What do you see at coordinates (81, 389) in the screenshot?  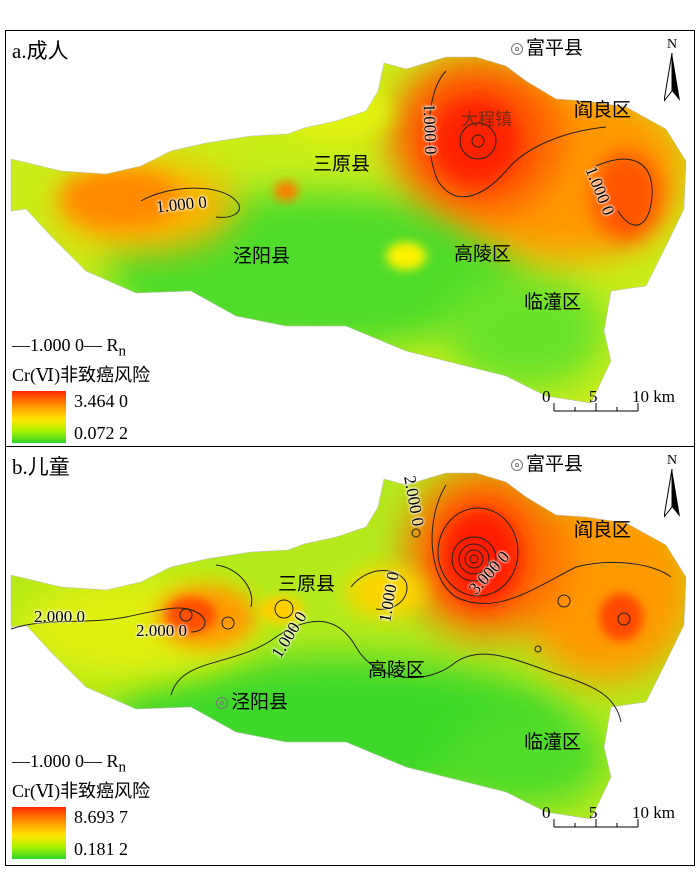 I see `legend: —1.000 0— Rn Cr(Ⅵ)非致癌风险 3.464 0 0.072 2` at bounding box center [81, 389].